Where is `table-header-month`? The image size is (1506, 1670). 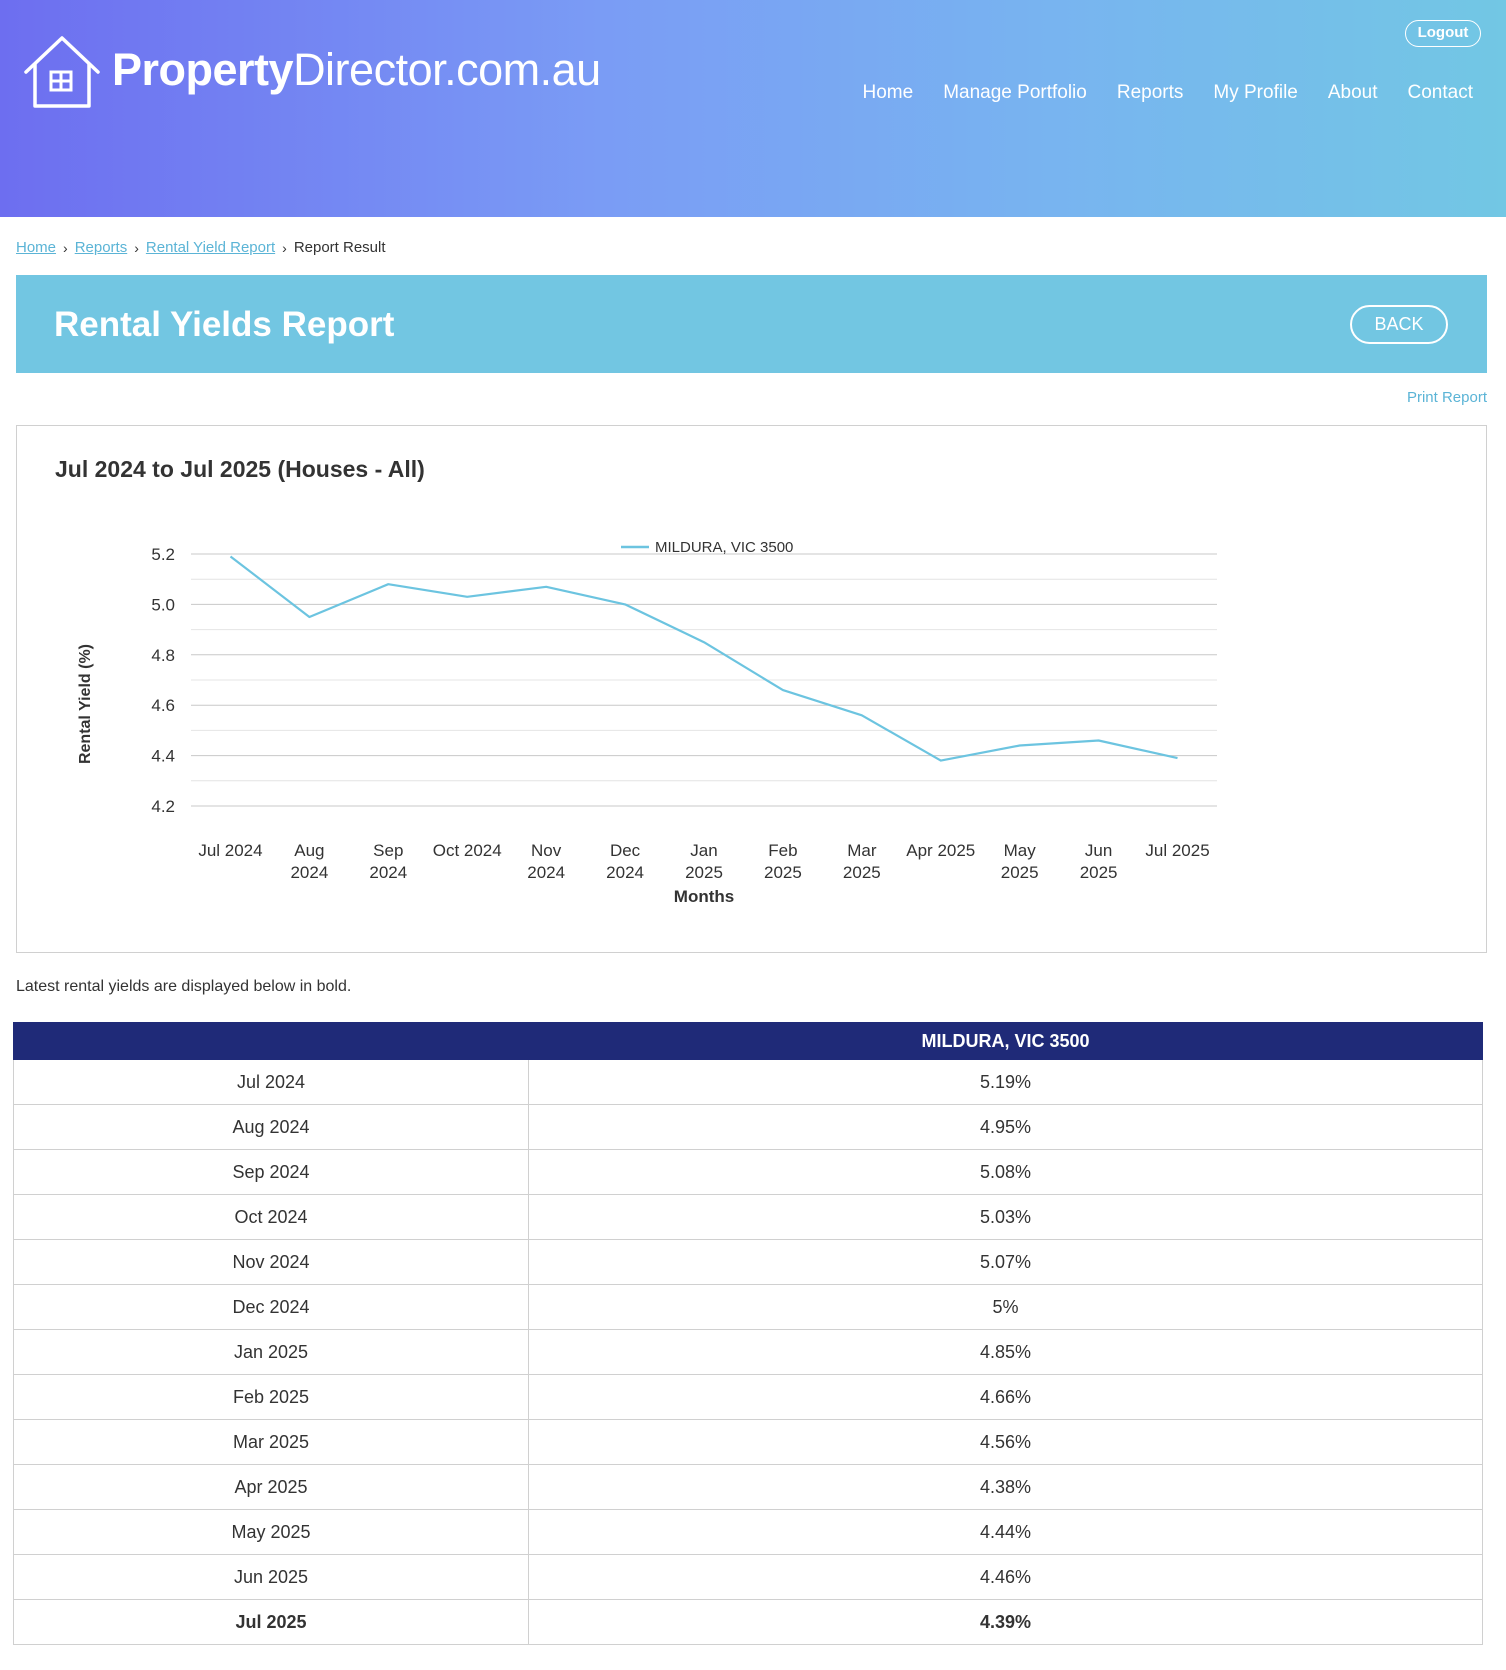
table-header-month is located at coordinates (271, 1041).